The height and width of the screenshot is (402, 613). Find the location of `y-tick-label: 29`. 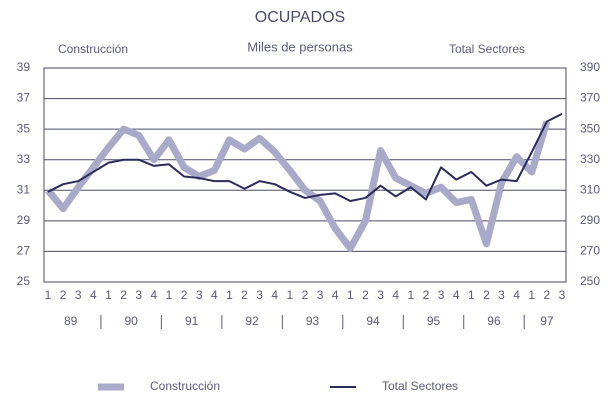

y-tick-label: 29 is located at coordinates (24, 220).